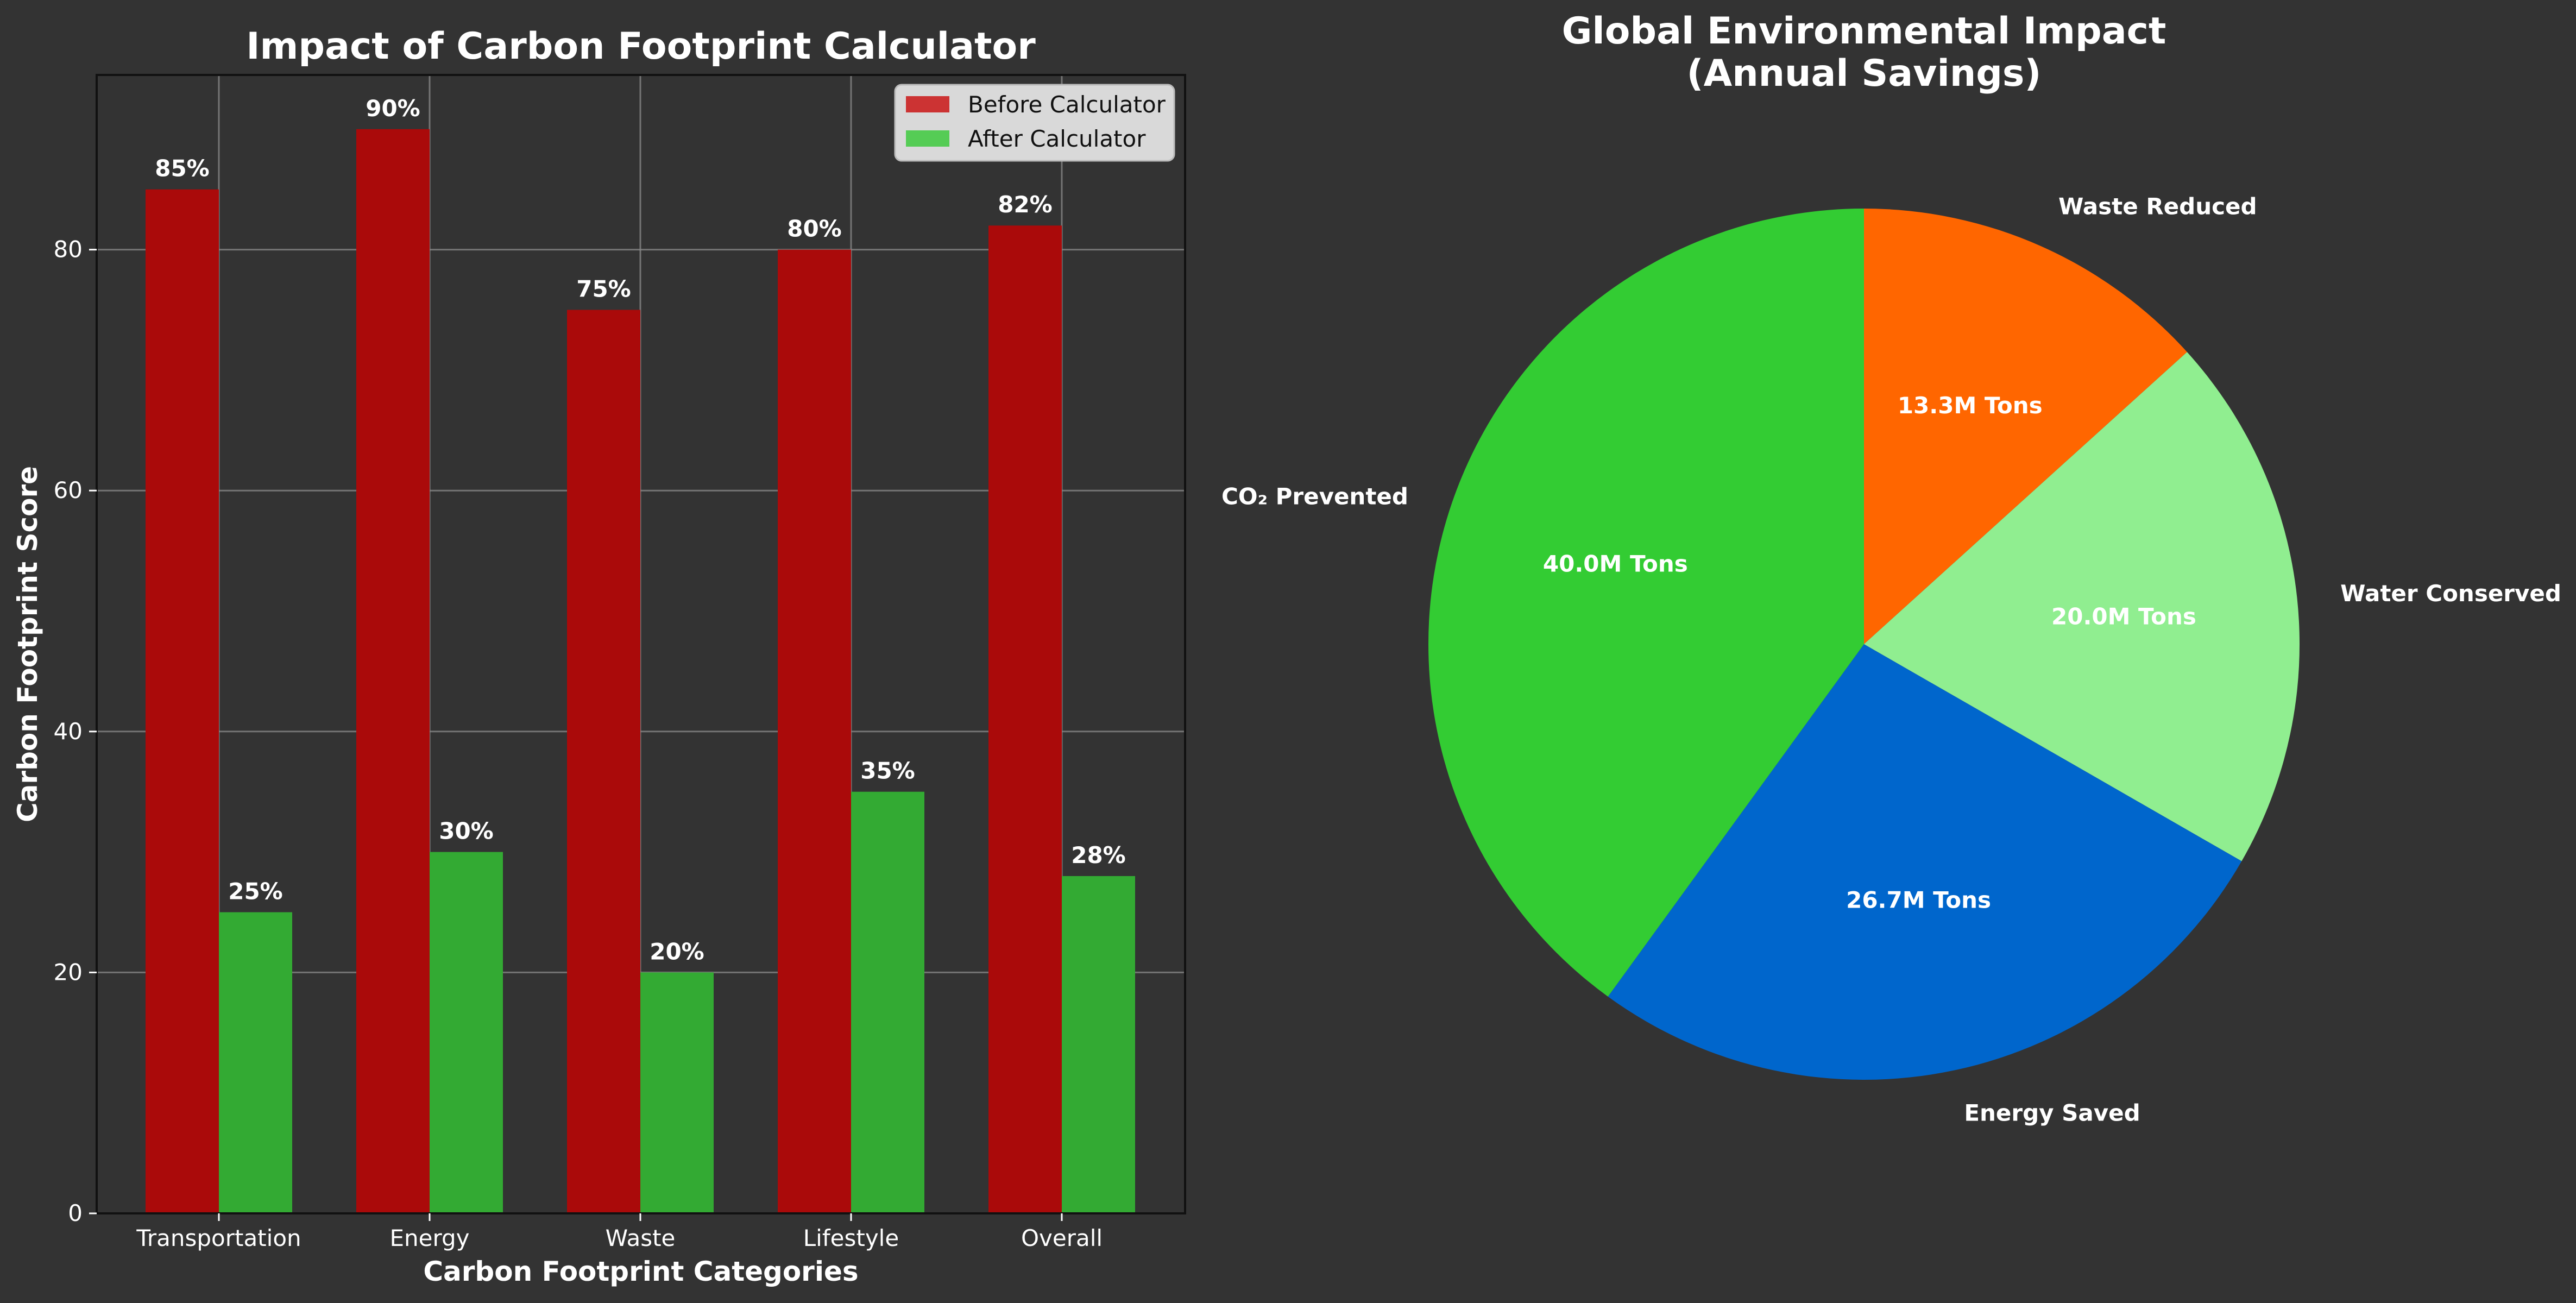 The height and width of the screenshot is (1303, 2576). I want to click on pie-value-label: 26.7M Tons, so click(1919, 900).